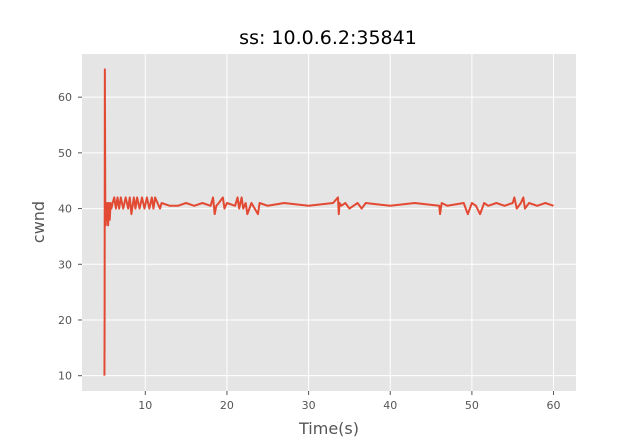 Image resolution: width=640 pixels, height=440 pixels. I want to click on y-tick-label: 30, so click(65, 264).